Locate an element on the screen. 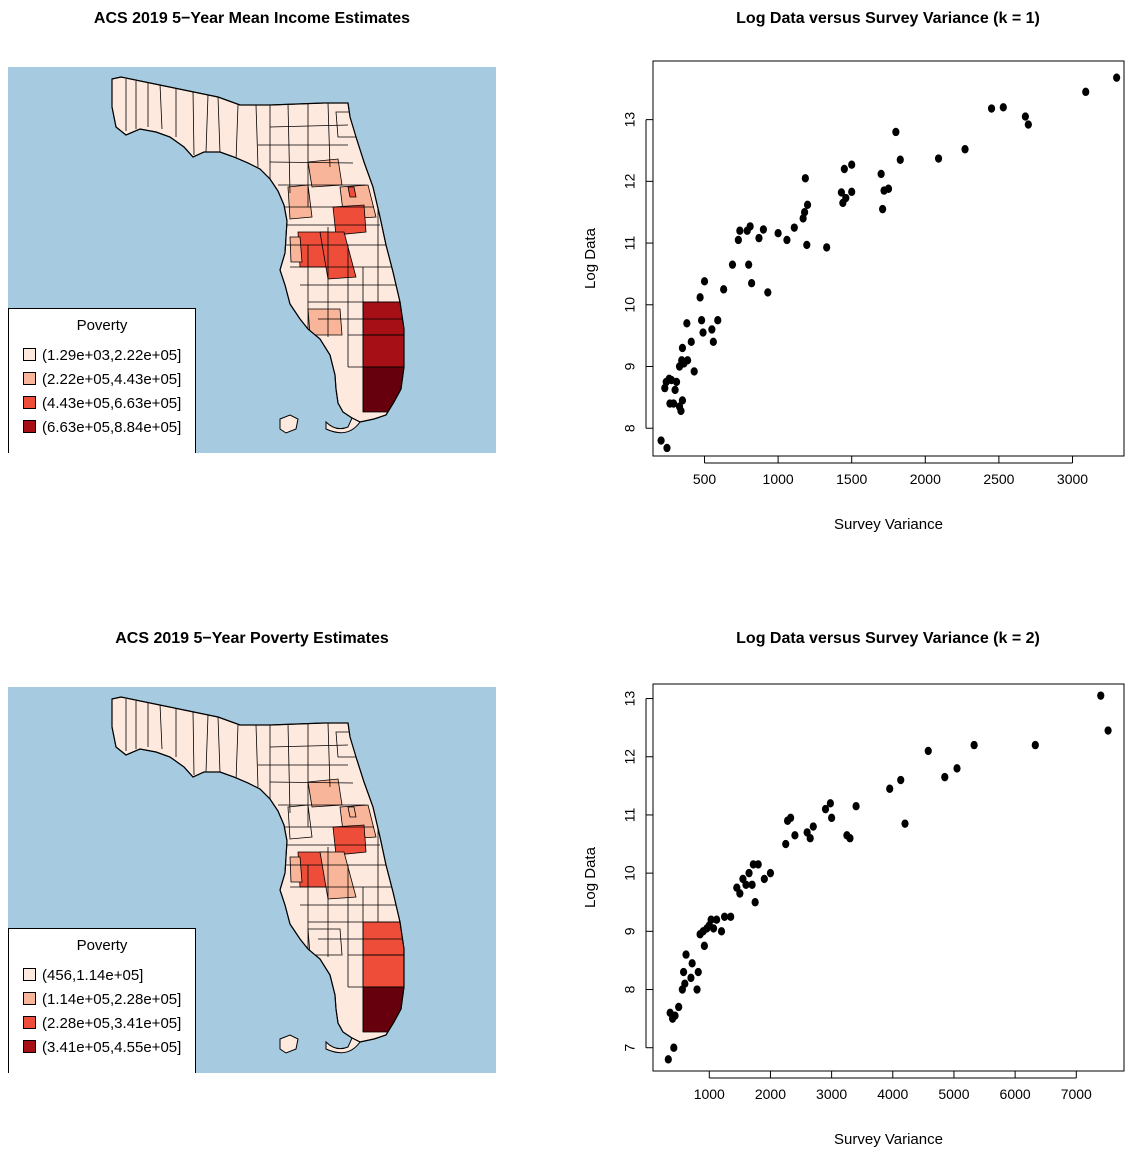 This screenshot has height=1171, width=1134. y-tick-label: 10 is located at coordinates (630, 873).